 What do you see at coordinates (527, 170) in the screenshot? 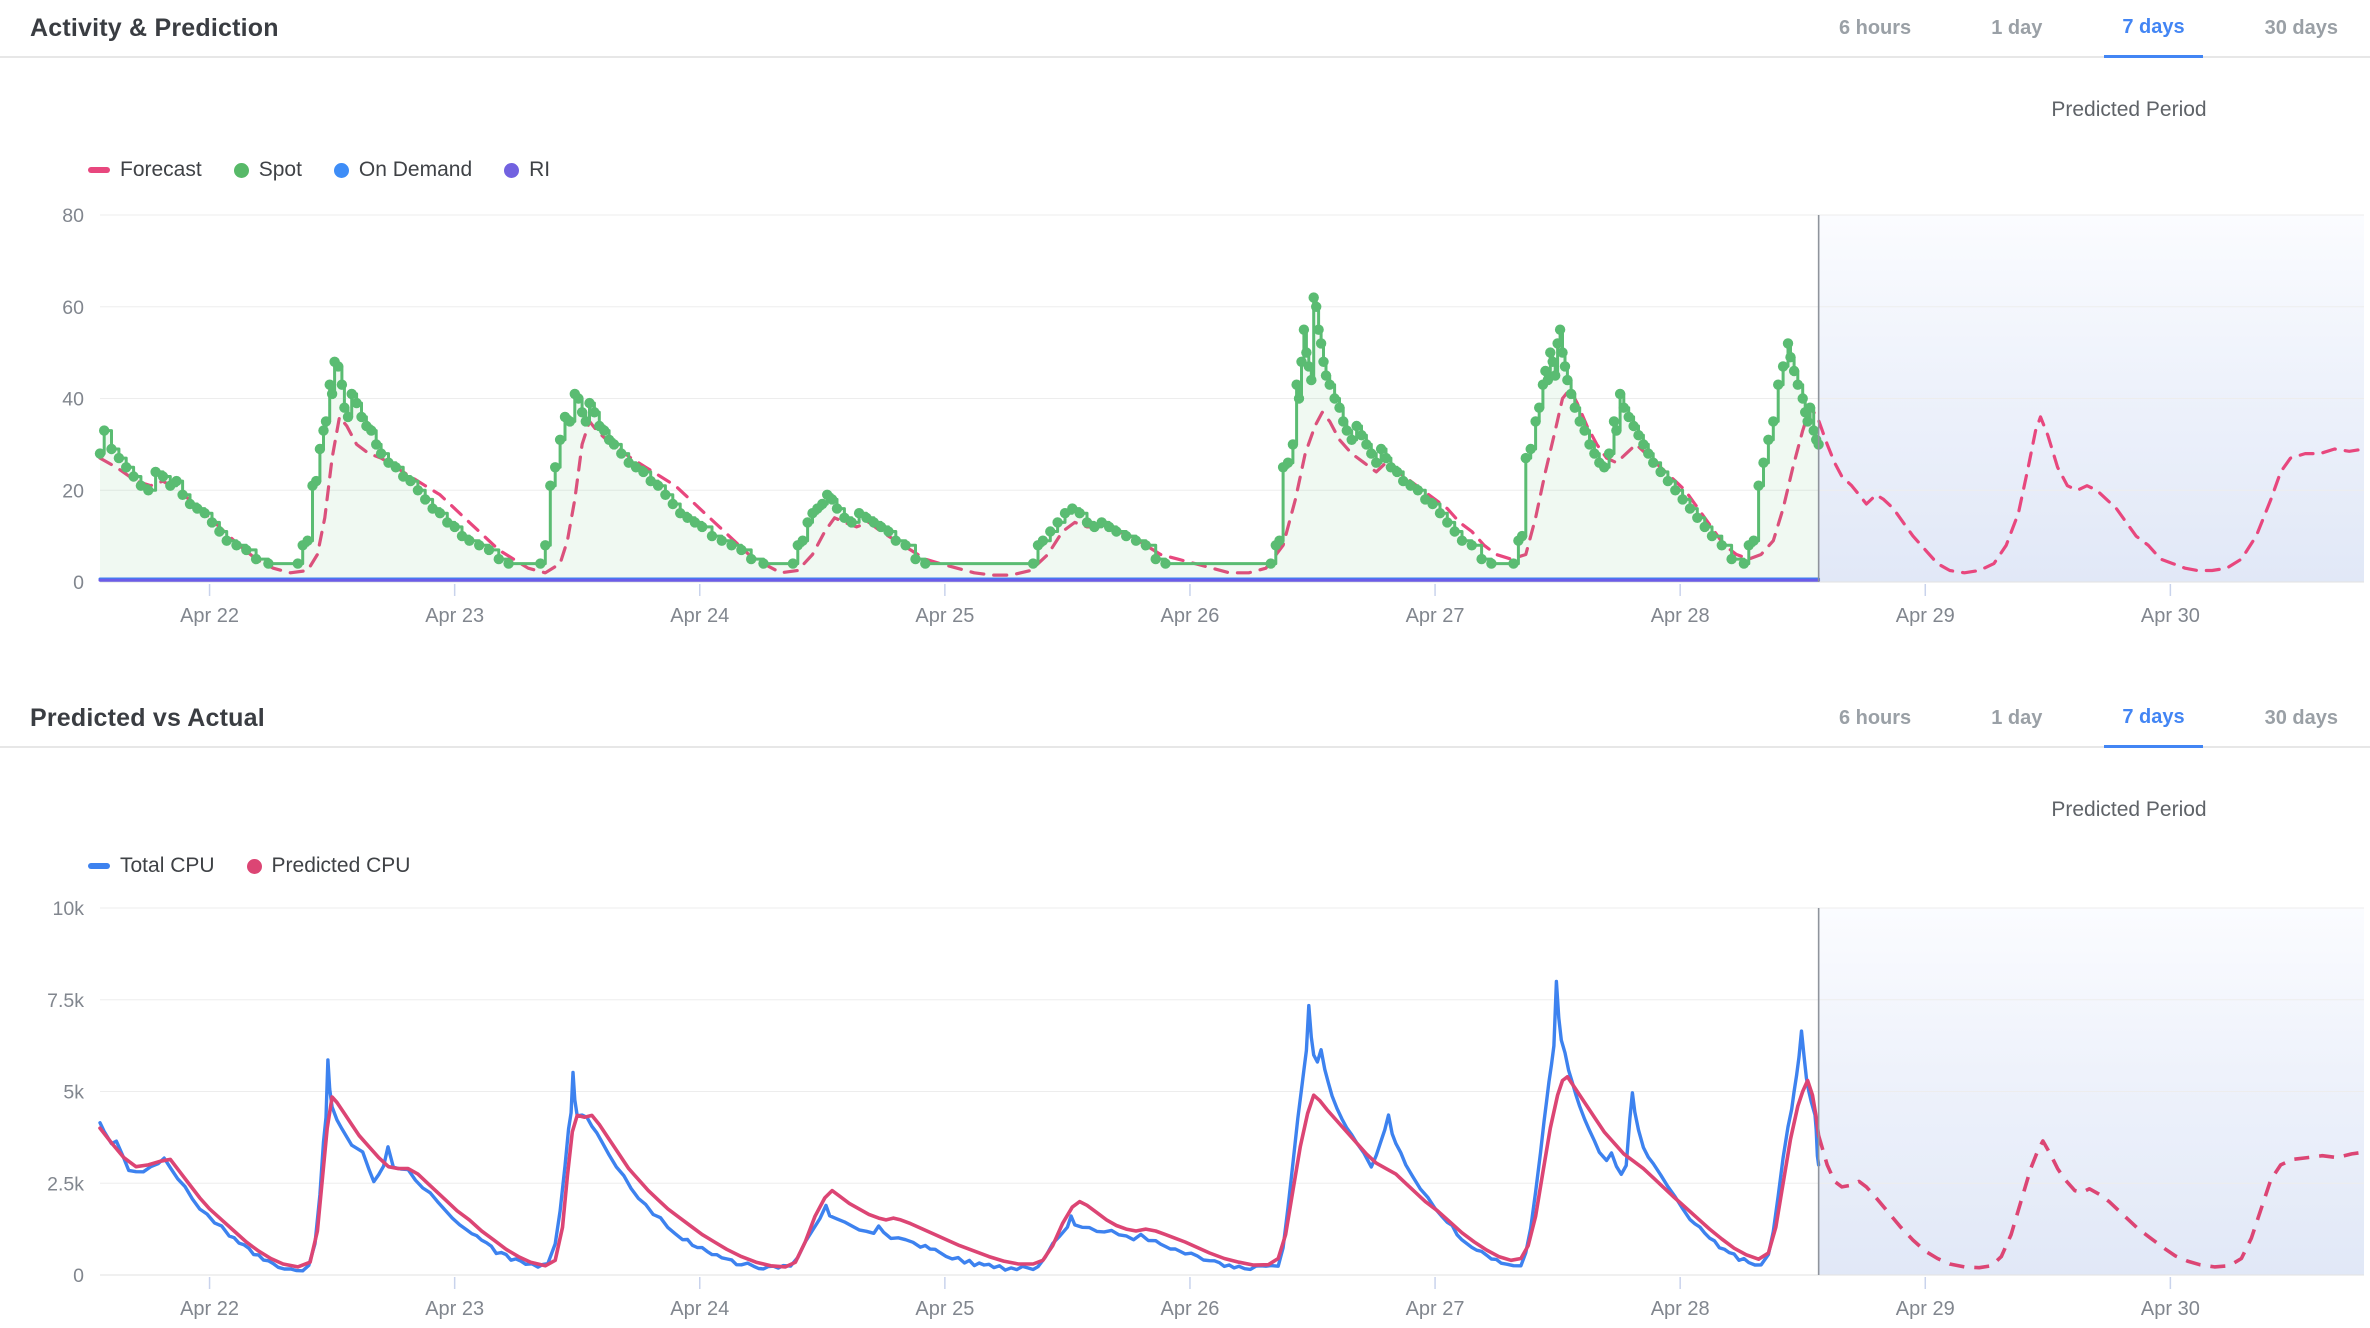
I see `legend-item-ri: RI` at bounding box center [527, 170].